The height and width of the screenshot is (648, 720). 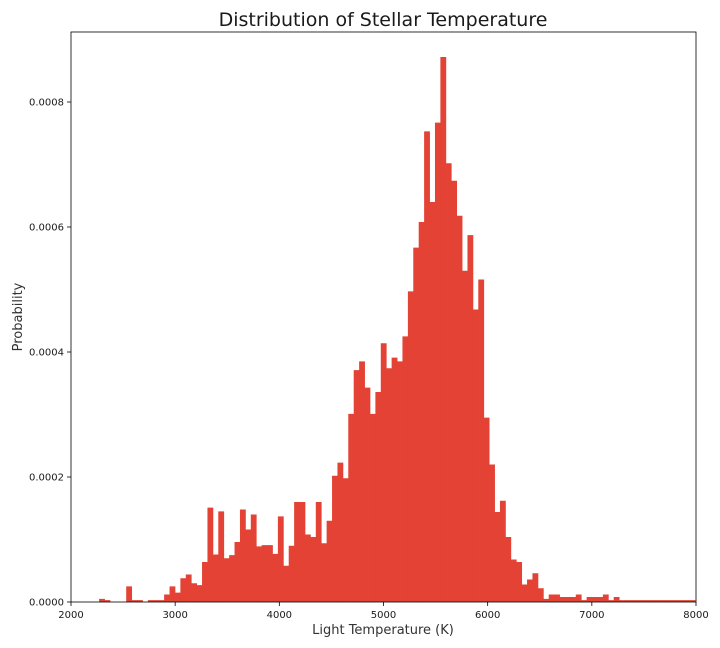 What do you see at coordinates (46, 103) in the screenshot?
I see `y-tick-label: 0.0008` at bounding box center [46, 103].